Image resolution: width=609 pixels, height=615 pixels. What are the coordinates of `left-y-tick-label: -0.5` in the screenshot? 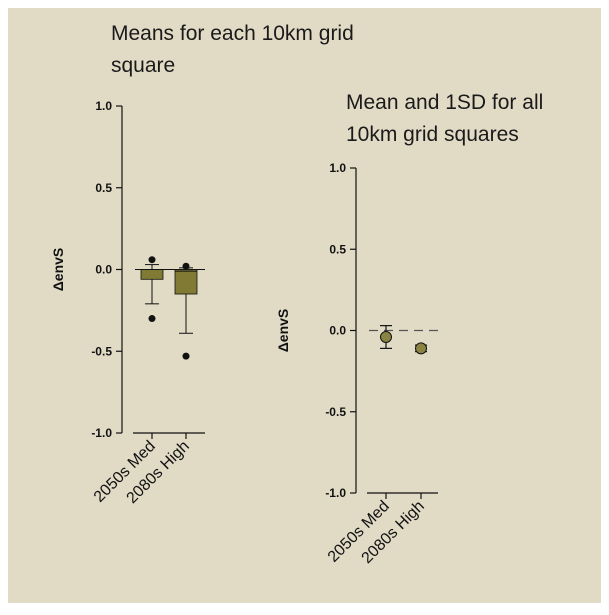 It's located at (101, 351).